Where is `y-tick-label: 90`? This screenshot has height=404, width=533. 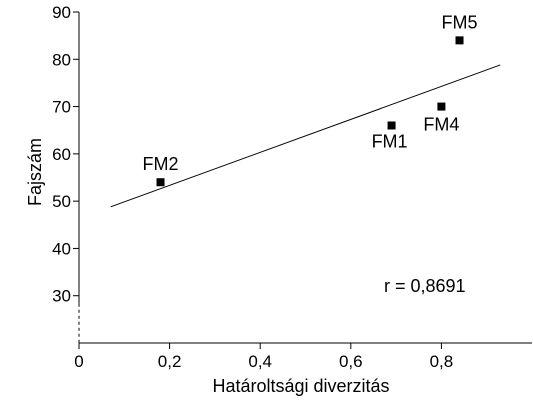
y-tick-label: 90 is located at coordinates (61, 12).